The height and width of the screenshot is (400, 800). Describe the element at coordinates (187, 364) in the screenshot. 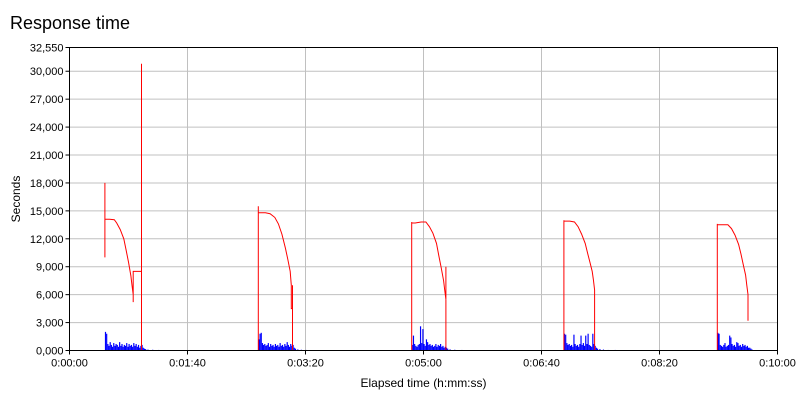

I see `x-tick-label: 0:01:40` at that location.